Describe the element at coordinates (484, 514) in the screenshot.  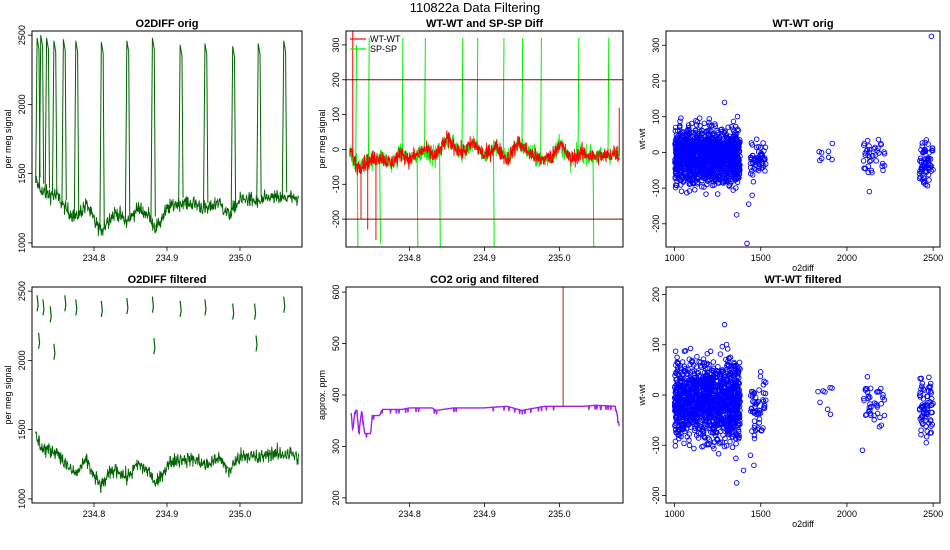
I see `x-tick-label: 234.9` at that location.